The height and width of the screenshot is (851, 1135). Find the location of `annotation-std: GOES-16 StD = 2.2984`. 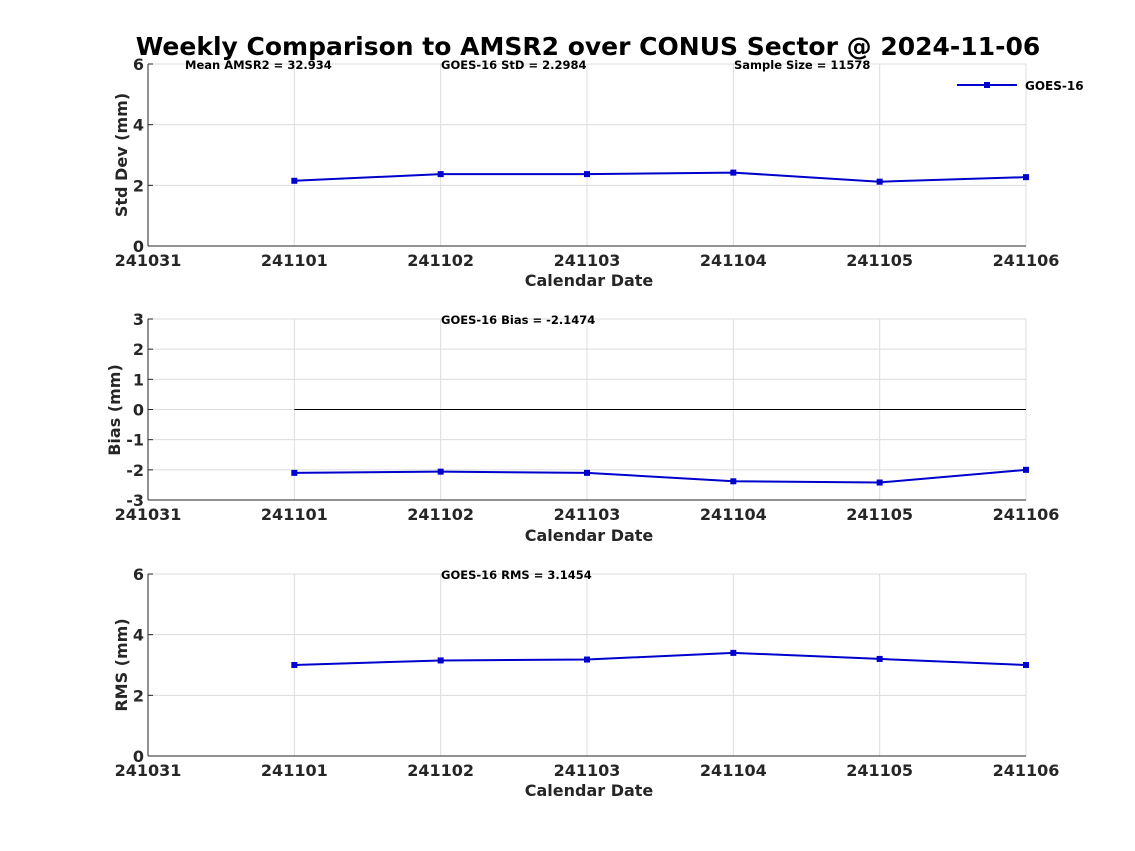

annotation-std: GOES-16 StD = 2.2984 is located at coordinates (513, 65).